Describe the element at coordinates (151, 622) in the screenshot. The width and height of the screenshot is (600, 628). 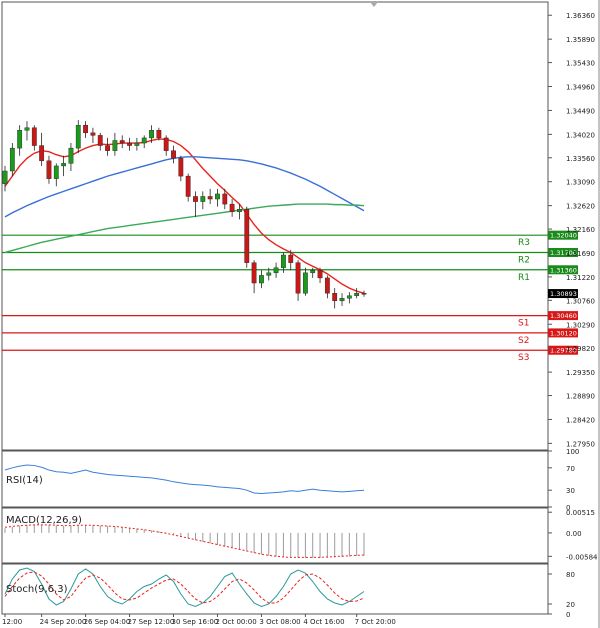
I see `x-tick-label: 27 Sep 12:00` at that location.